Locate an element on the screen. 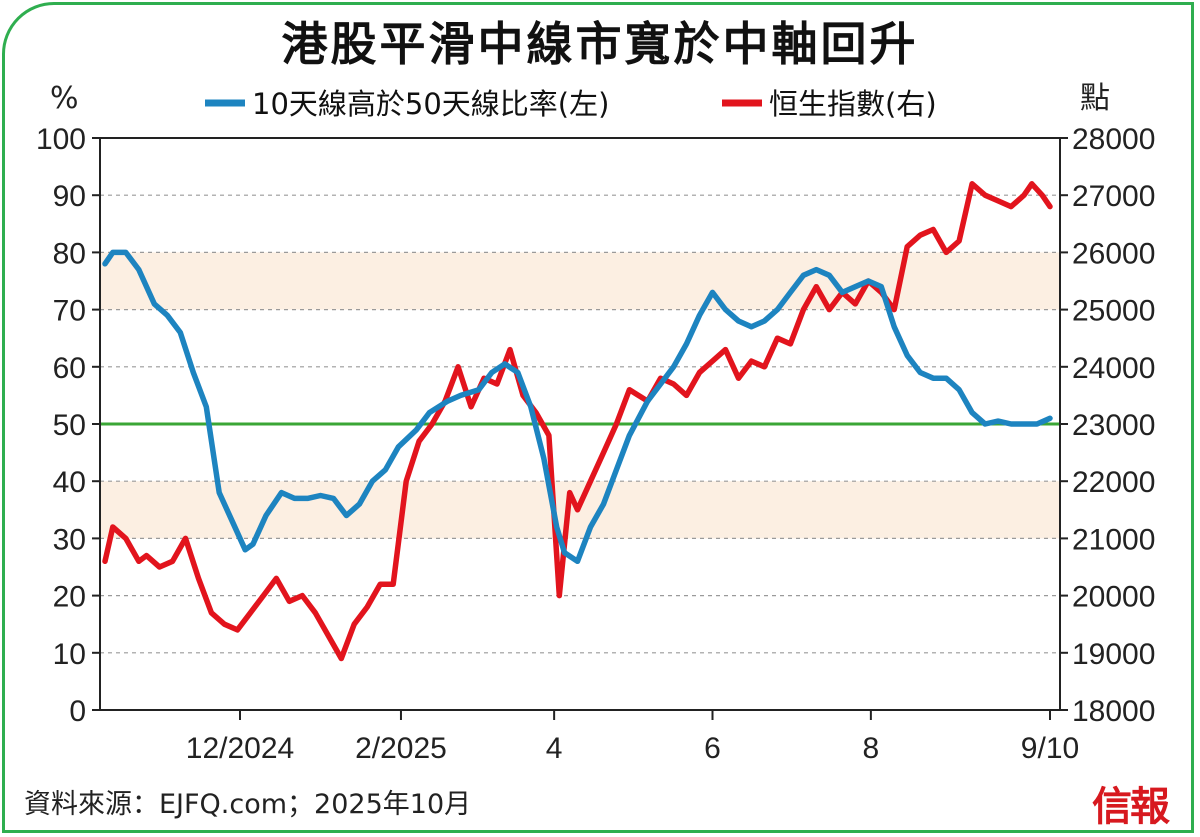 The height and width of the screenshot is (837, 1200). left-tick-label: 70 is located at coordinates (69, 311).